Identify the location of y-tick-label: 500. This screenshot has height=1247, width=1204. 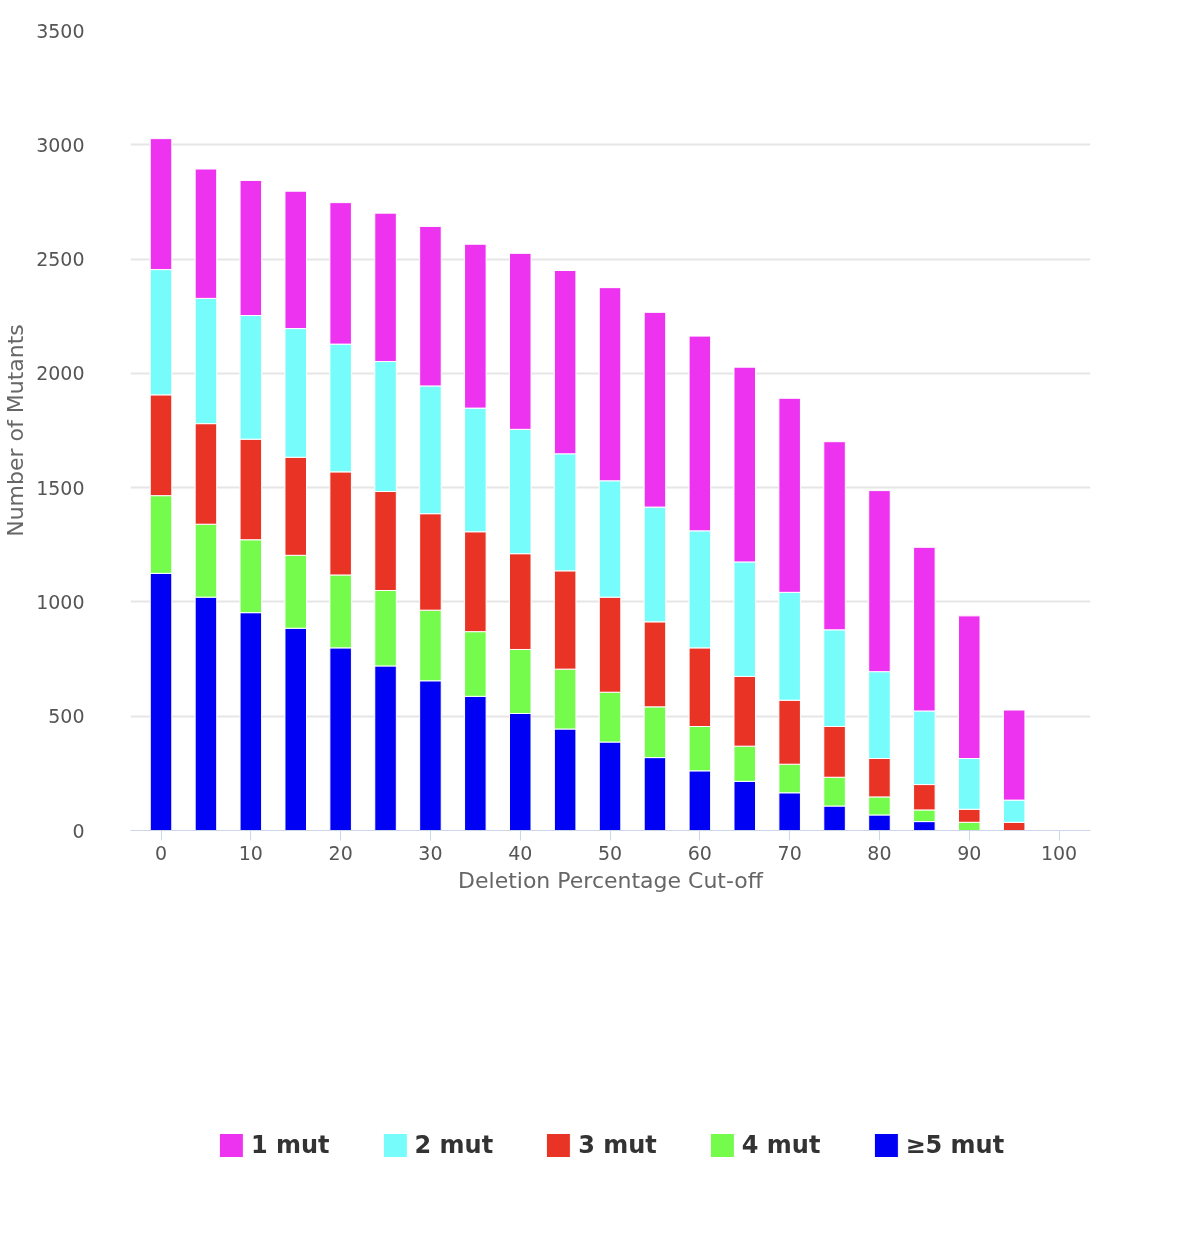
(66, 716).